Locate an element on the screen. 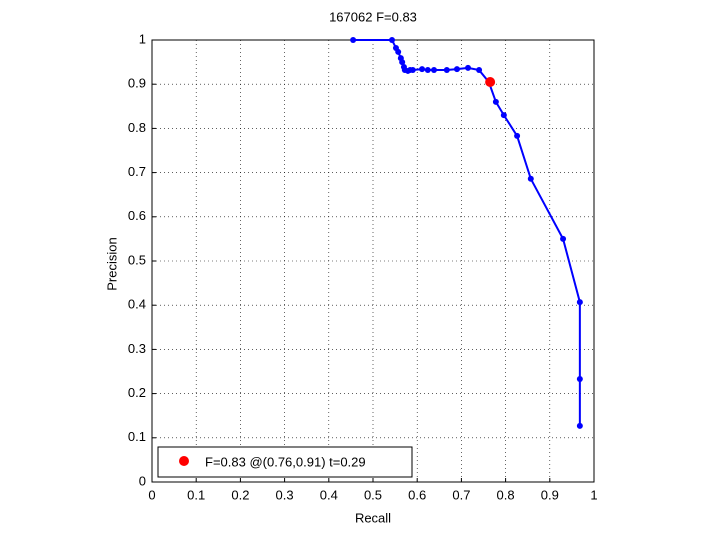 The image size is (720, 540). y-axis-label: Precision is located at coordinates (111, 263).